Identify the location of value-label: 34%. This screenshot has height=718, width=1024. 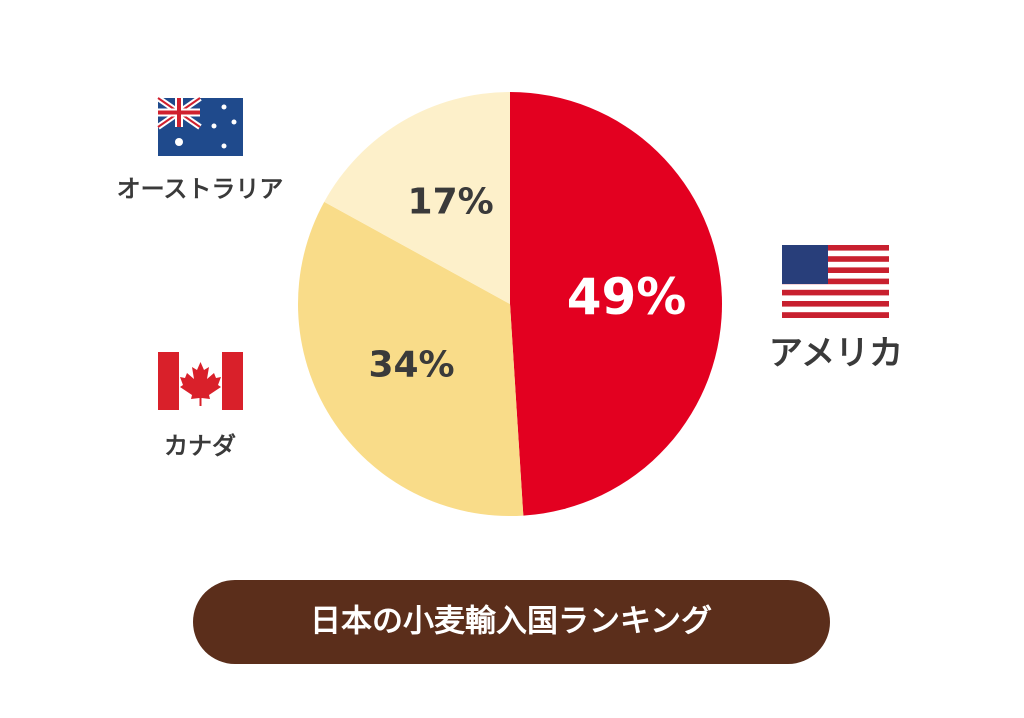
(411, 364).